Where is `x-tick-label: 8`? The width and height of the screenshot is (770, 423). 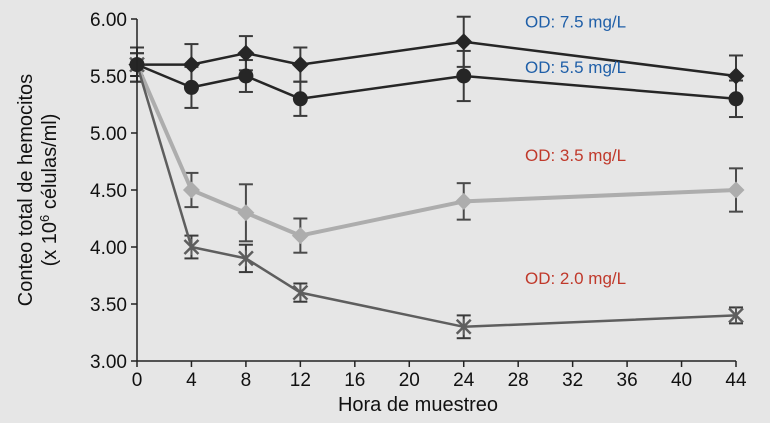 x-tick-label: 8 is located at coordinates (246, 380).